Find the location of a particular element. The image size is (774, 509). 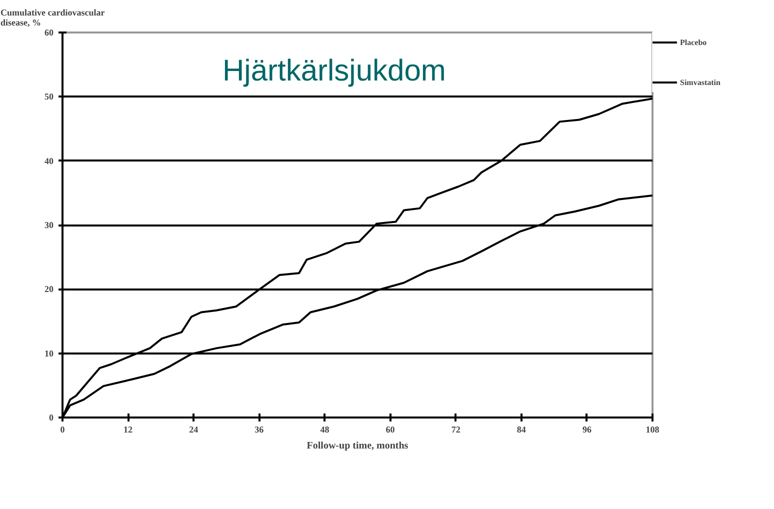

x-tick-label: 60 is located at coordinates (391, 429).